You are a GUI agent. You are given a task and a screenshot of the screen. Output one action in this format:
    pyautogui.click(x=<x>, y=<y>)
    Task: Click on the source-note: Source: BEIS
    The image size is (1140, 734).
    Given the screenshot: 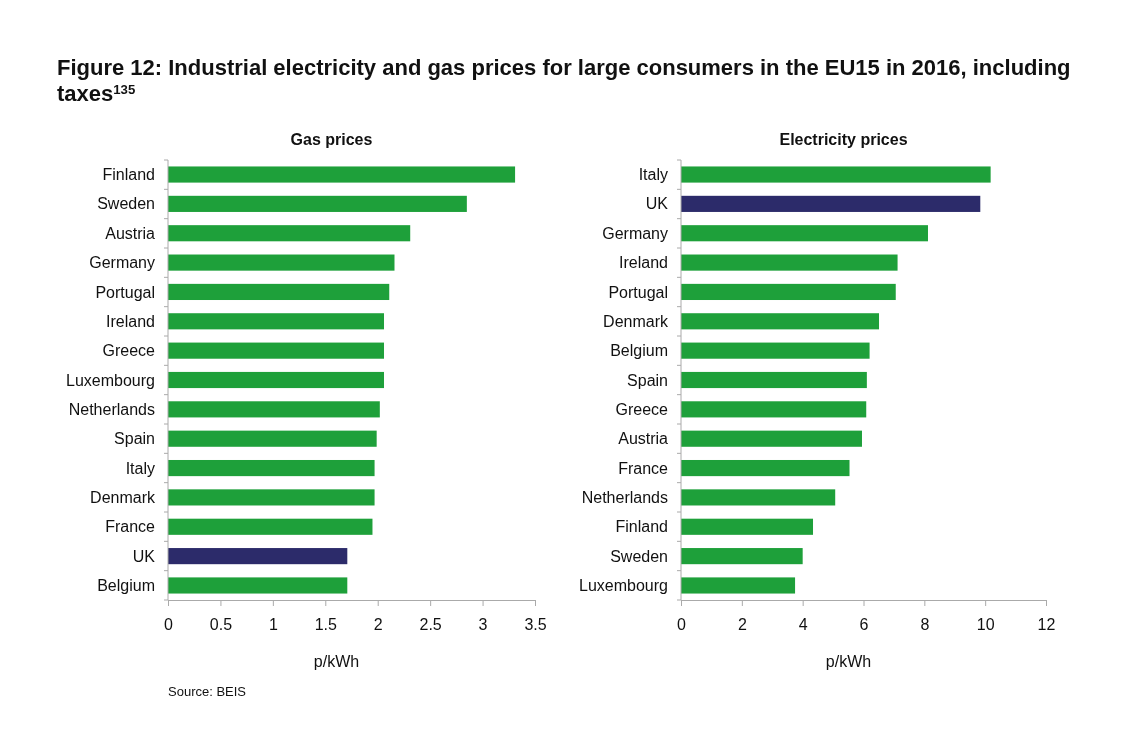 What is the action you would take?
    pyautogui.click(x=207, y=691)
    